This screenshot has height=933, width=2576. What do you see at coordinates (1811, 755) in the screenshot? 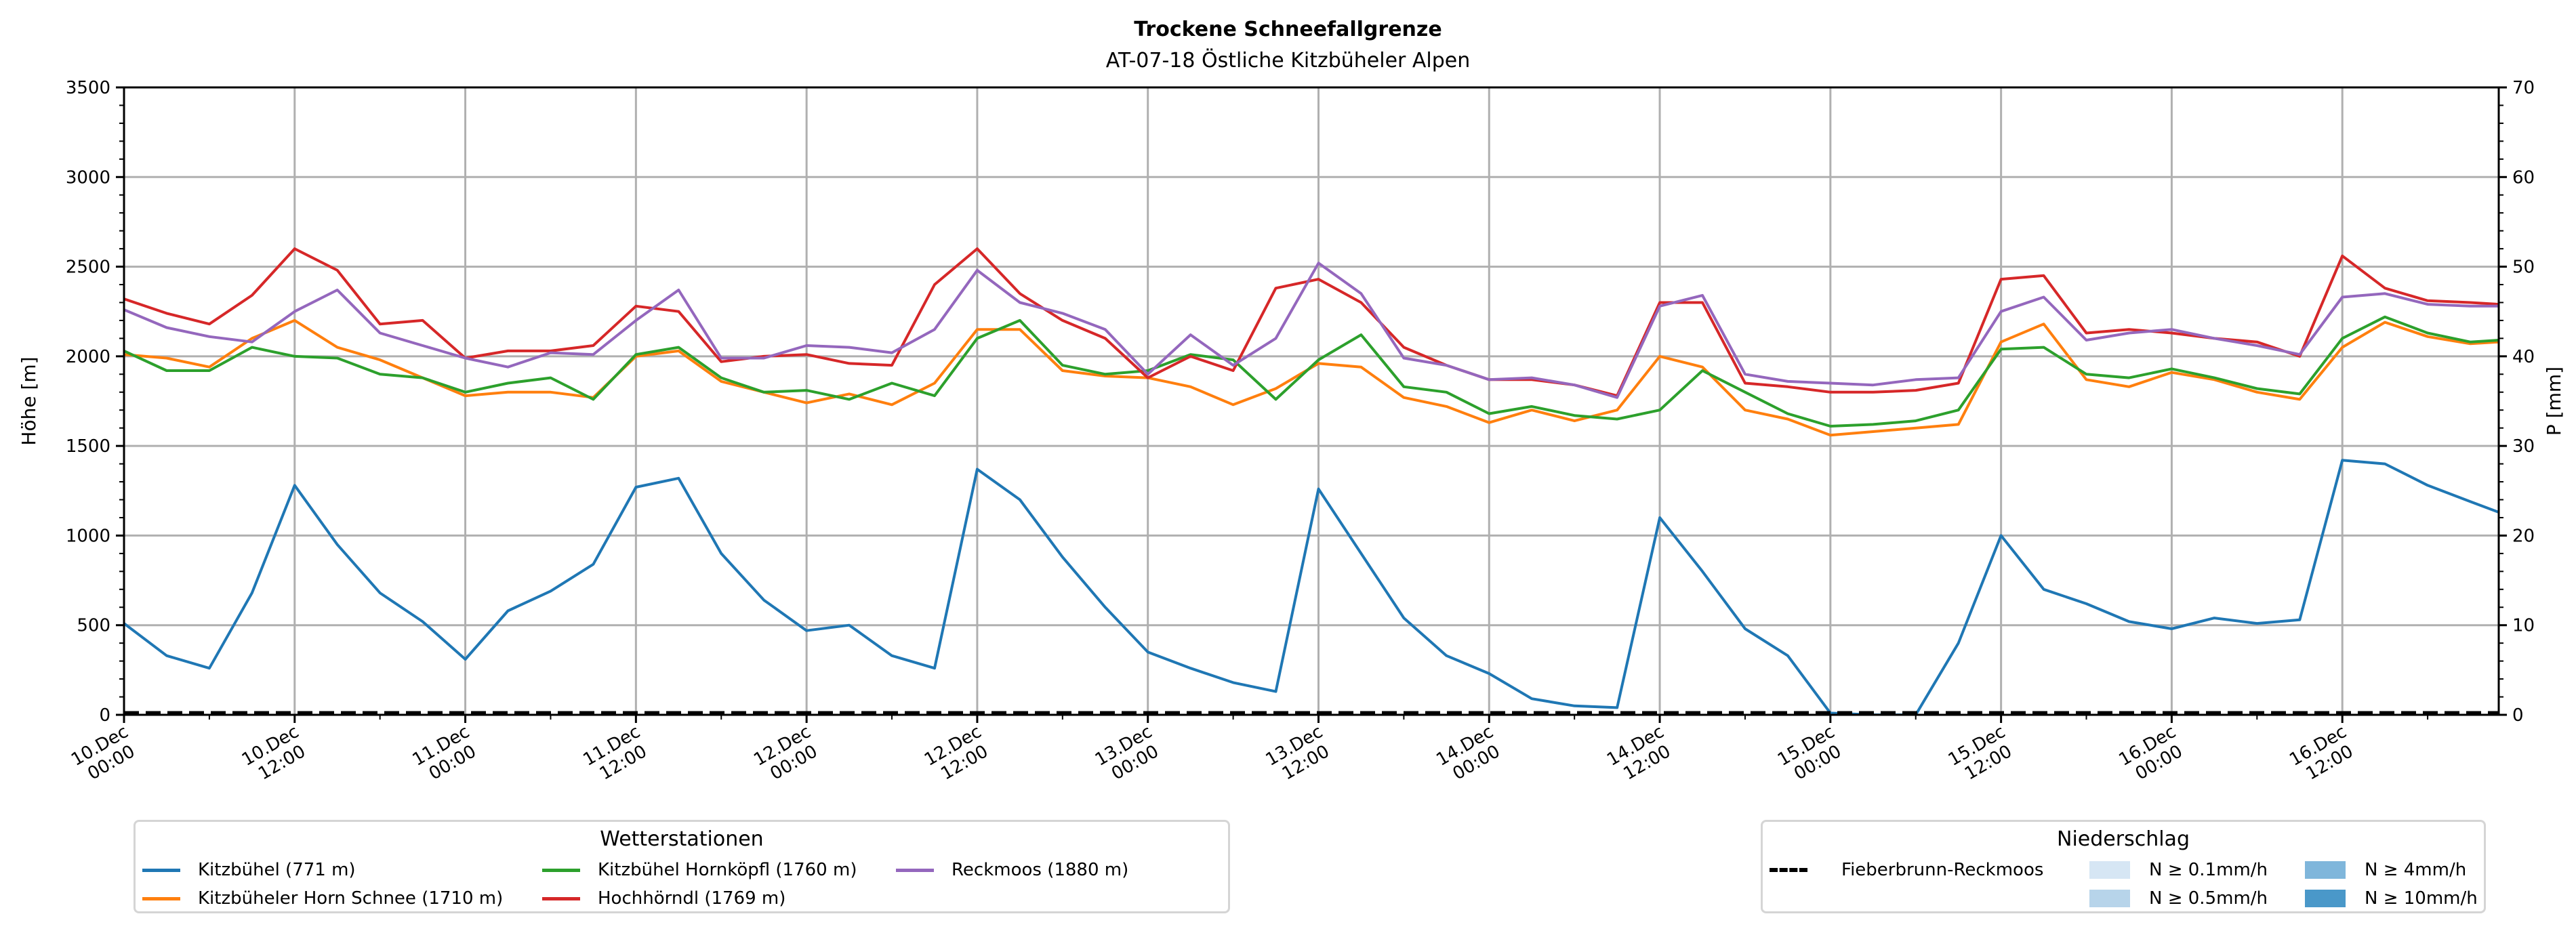
I see `x-tick-label: 15.Dec00:00` at bounding box center [1811, 755].